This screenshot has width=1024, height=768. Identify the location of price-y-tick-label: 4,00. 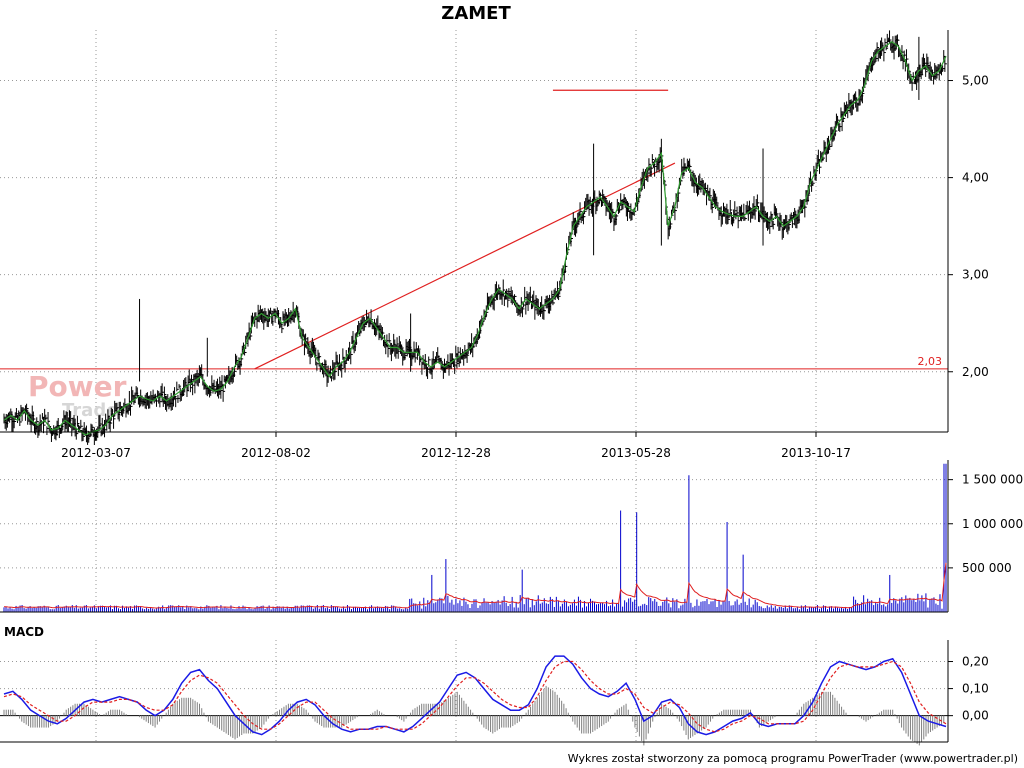
(975, 178).